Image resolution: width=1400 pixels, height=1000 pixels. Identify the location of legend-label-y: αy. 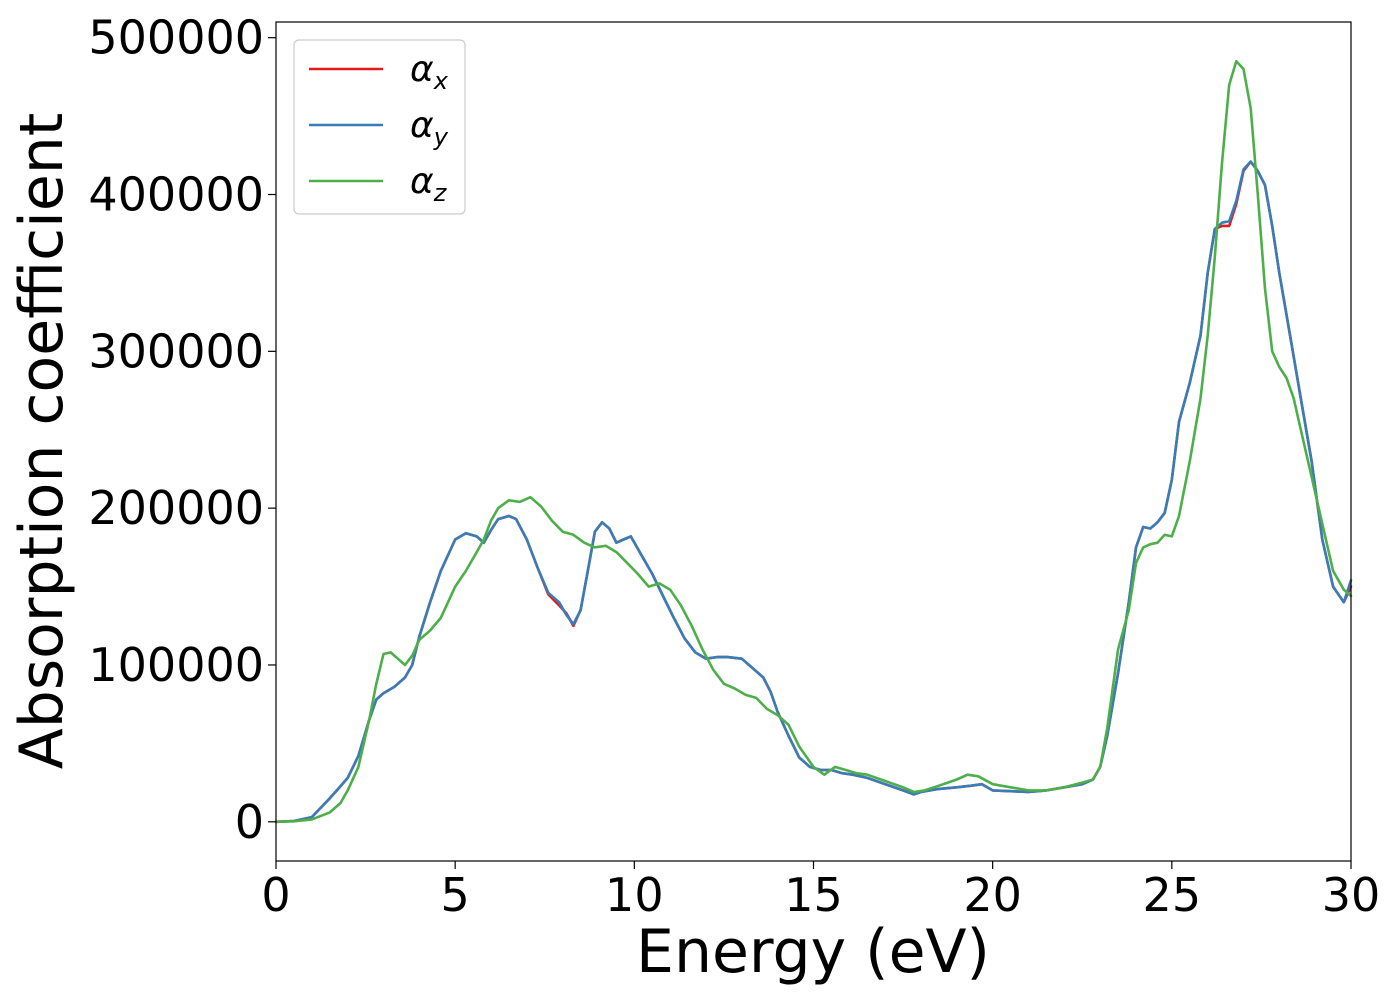
(429, 128).